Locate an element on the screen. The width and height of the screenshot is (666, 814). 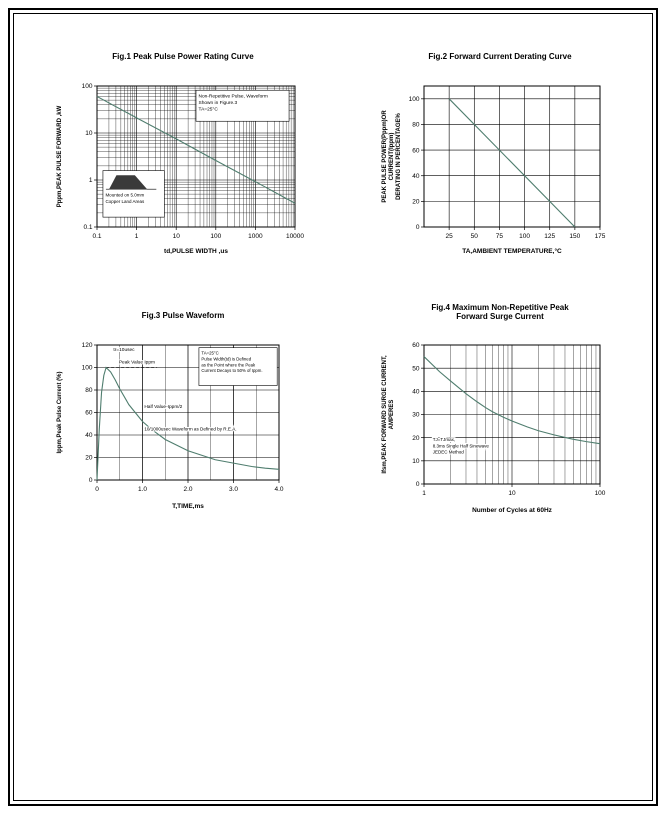
surge-current-amperes is located at coordinates (512, 400).